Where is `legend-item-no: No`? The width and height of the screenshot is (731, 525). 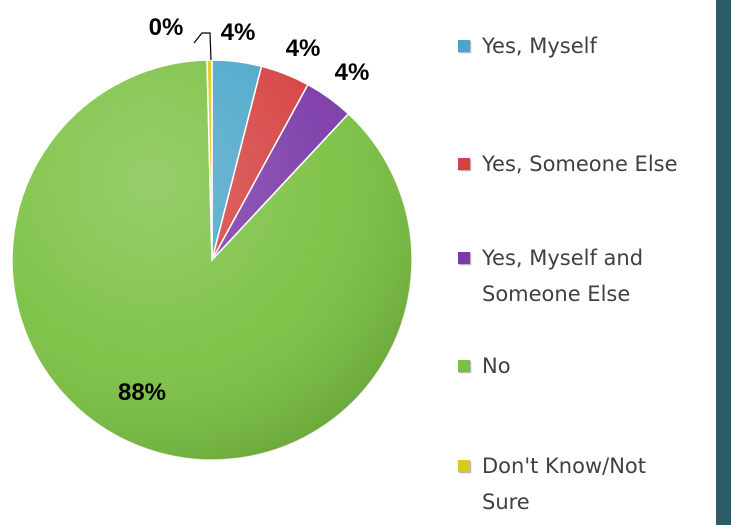 legend-item-no: No is located at coordinates (580, 366).